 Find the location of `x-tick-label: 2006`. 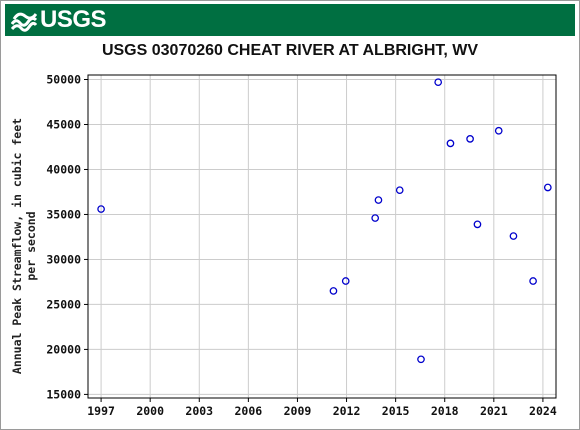

x-tick-label: 2006 is located at coordinates (249, 411).